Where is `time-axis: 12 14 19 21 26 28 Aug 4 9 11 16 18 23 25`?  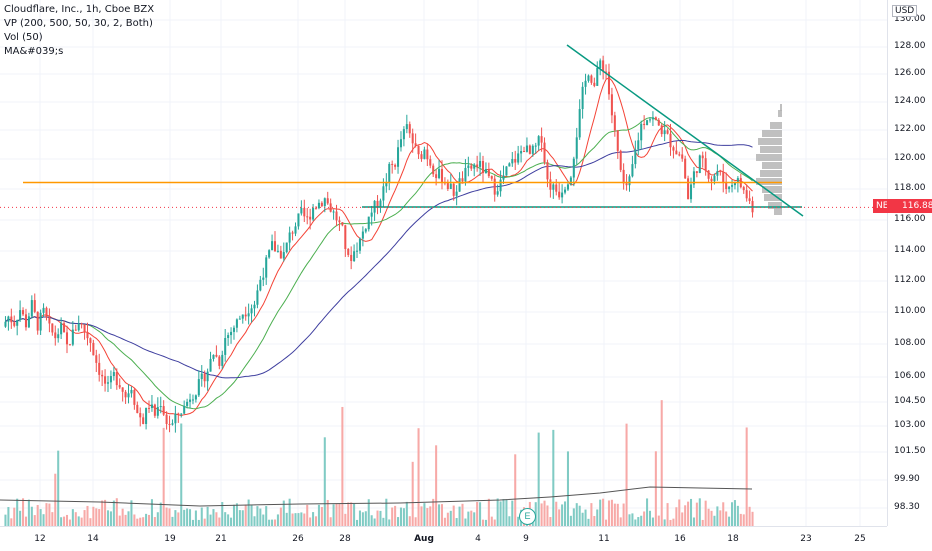
time-axis: 12 14 19 21 26 28 Aug 4 9 11 16 18 23 25 is located at coordinates (443, 538).